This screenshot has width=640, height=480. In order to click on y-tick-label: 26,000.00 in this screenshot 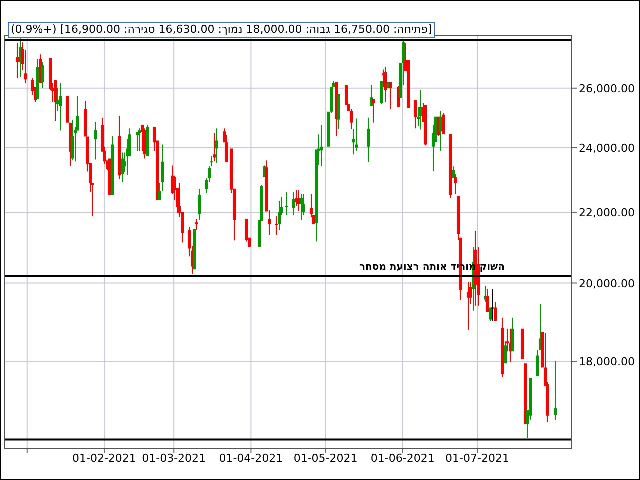, I will do `click(607, 89)`.